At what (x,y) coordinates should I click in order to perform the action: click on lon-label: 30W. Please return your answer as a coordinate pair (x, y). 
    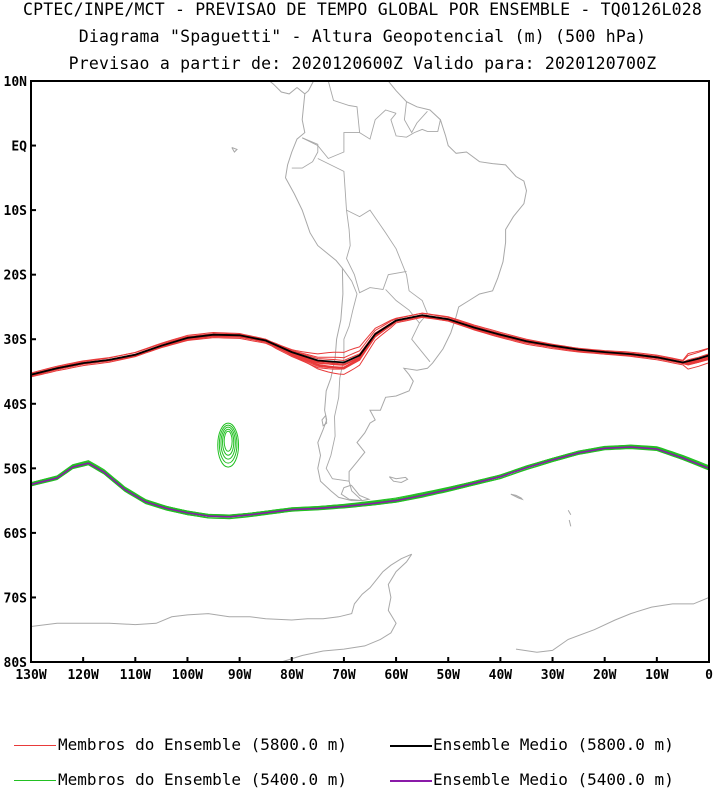
    Looking at the image, I should click on (553, 675).